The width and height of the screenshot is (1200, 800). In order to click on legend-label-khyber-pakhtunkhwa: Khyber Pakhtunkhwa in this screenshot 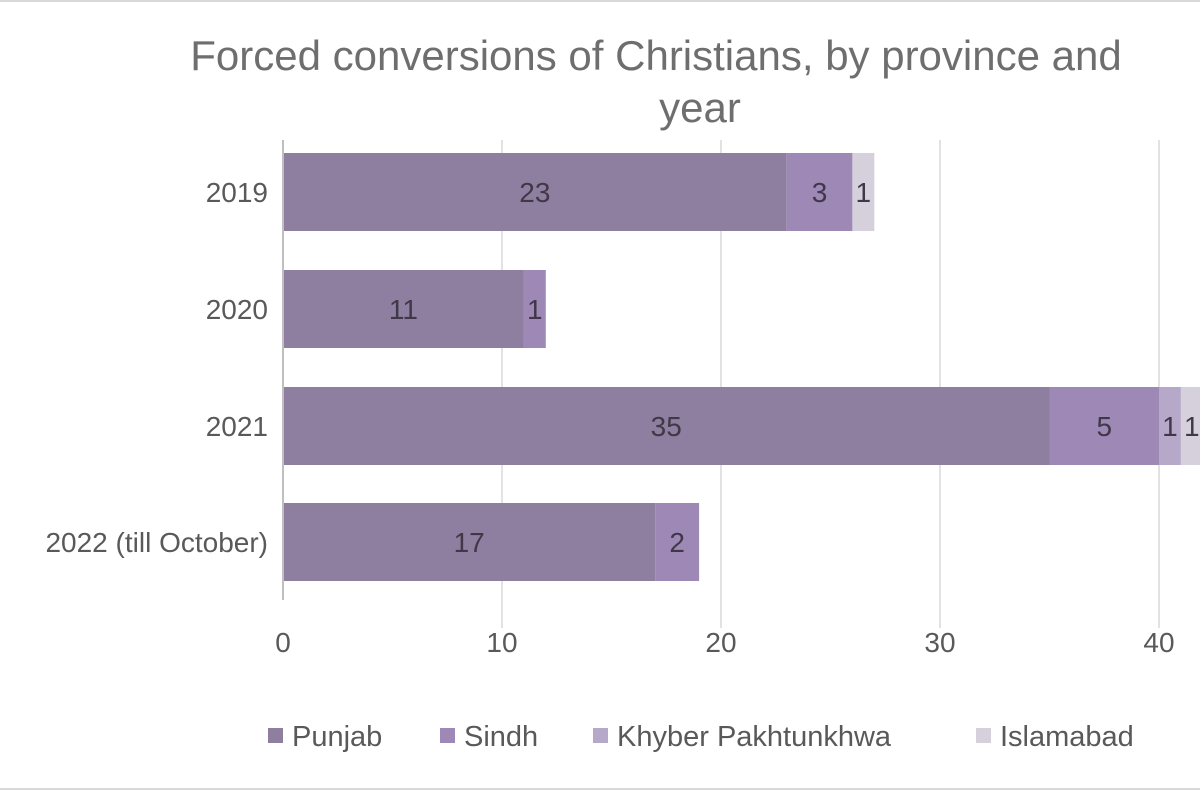, I will do `click(754, 737)`.